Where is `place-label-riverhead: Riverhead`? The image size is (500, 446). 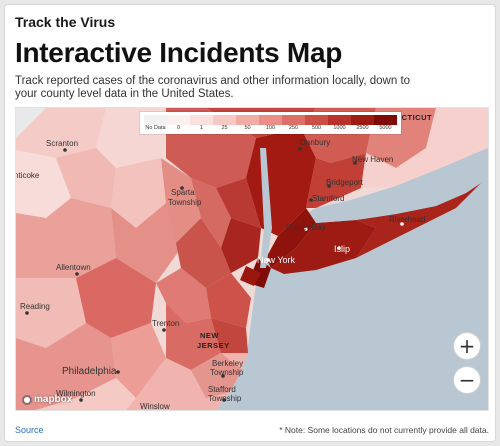
place-label-riverhead: Riverhead is located at coordinates (407, 219).